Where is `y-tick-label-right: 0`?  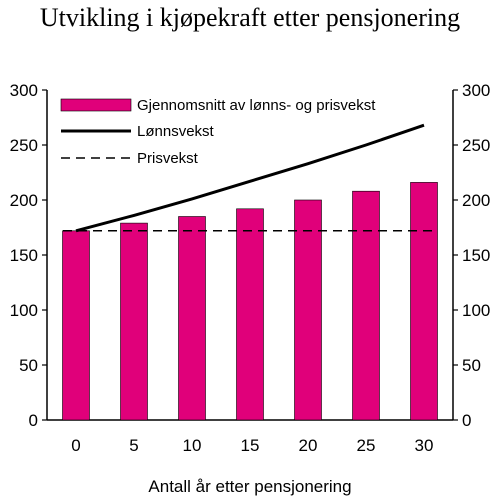 y-tick-label-right: 0 is located at coordinates (466, 420).